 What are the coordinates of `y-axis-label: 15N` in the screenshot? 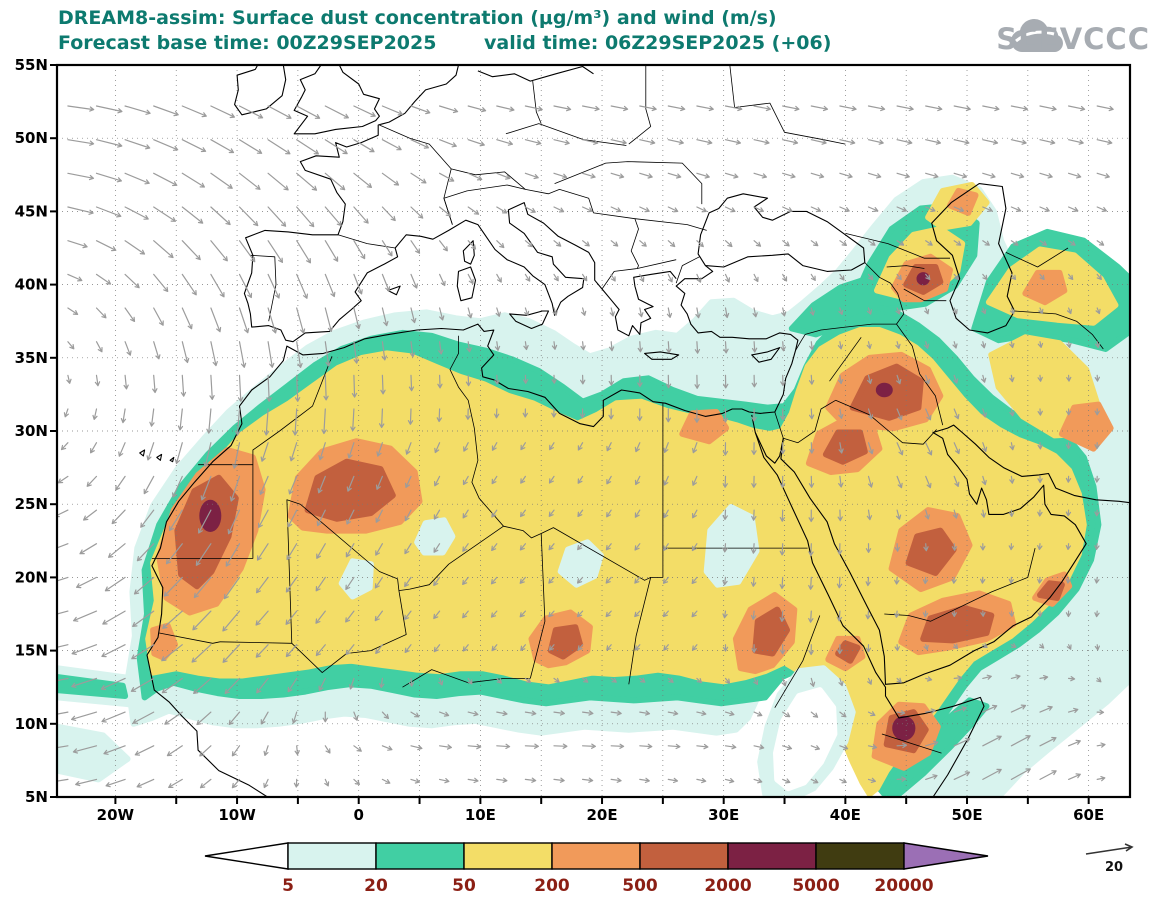 It's located at (31, 651).